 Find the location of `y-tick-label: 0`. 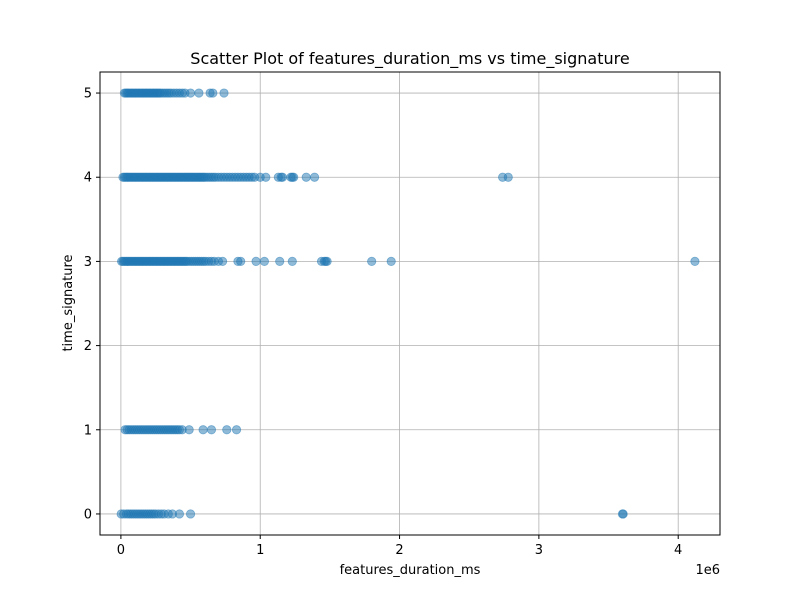

y-tick-label: 0 is located at coordinates (88, 514).